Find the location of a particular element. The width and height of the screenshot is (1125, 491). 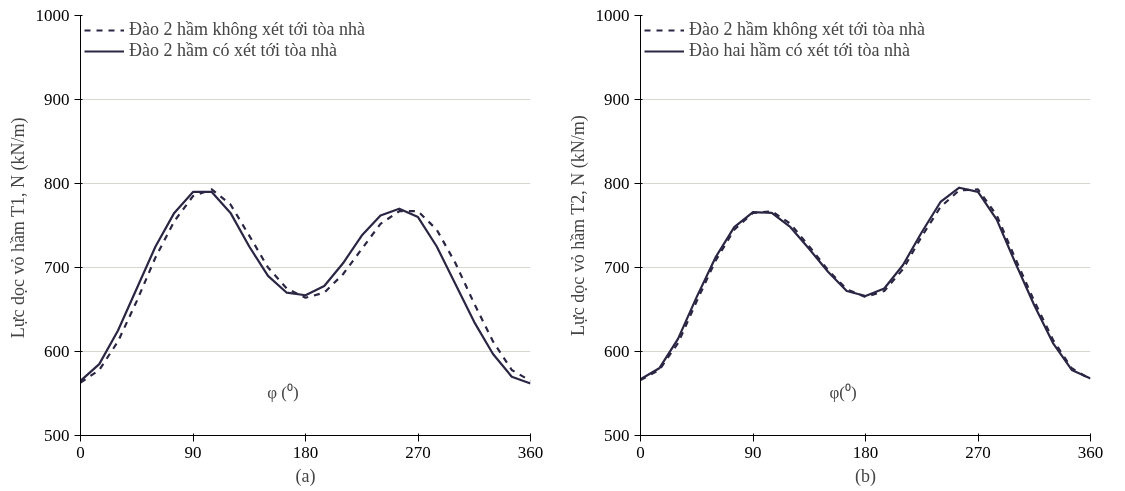

annotation: φ (⁰) is located at coordinates (283, 392).